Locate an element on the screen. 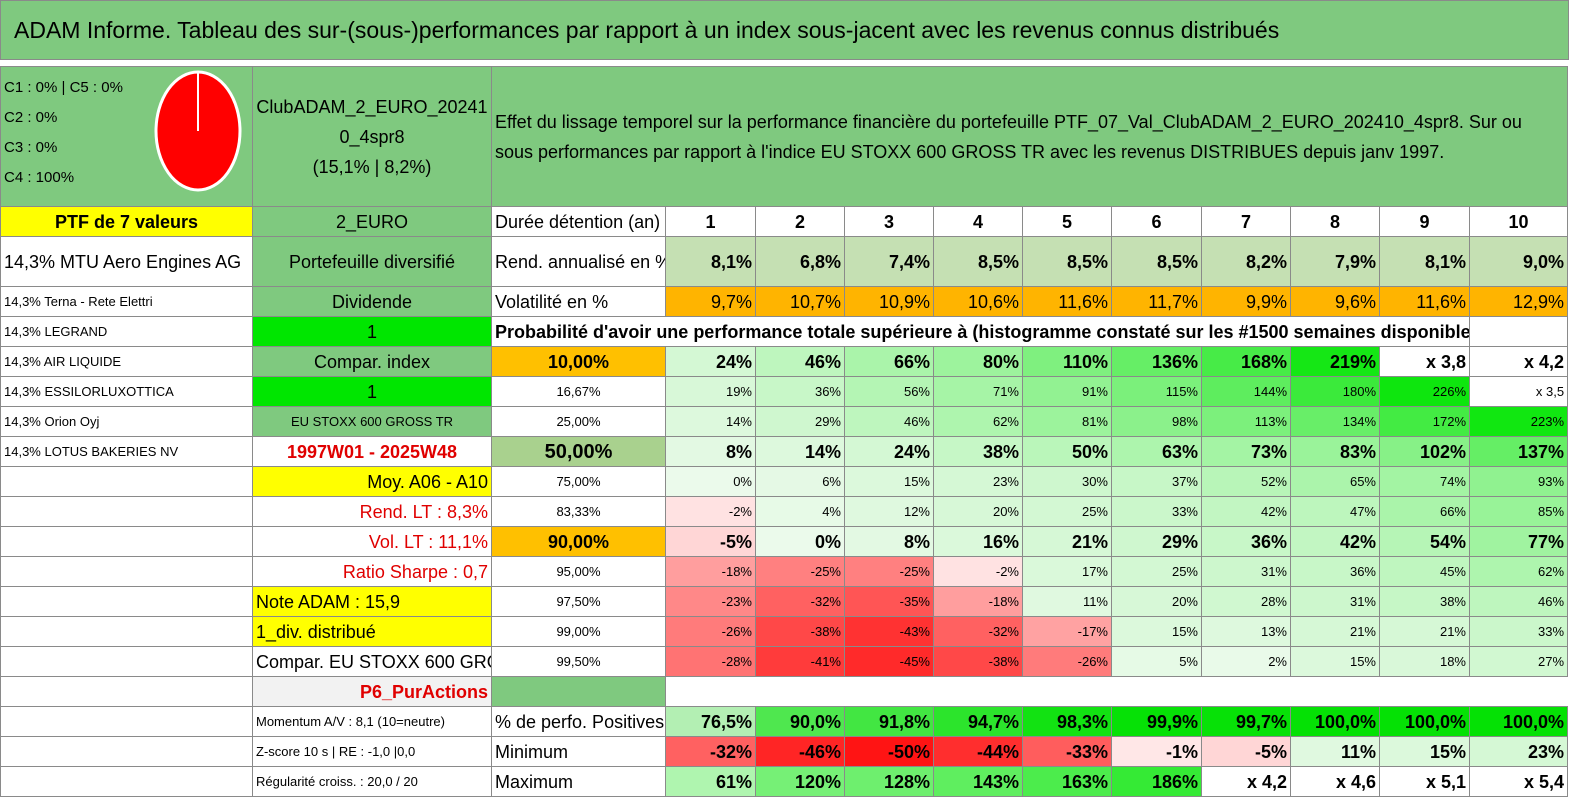 This screenshot has height=797, width=1569. quantile-value: -28% is located at coordinates (710, 661).